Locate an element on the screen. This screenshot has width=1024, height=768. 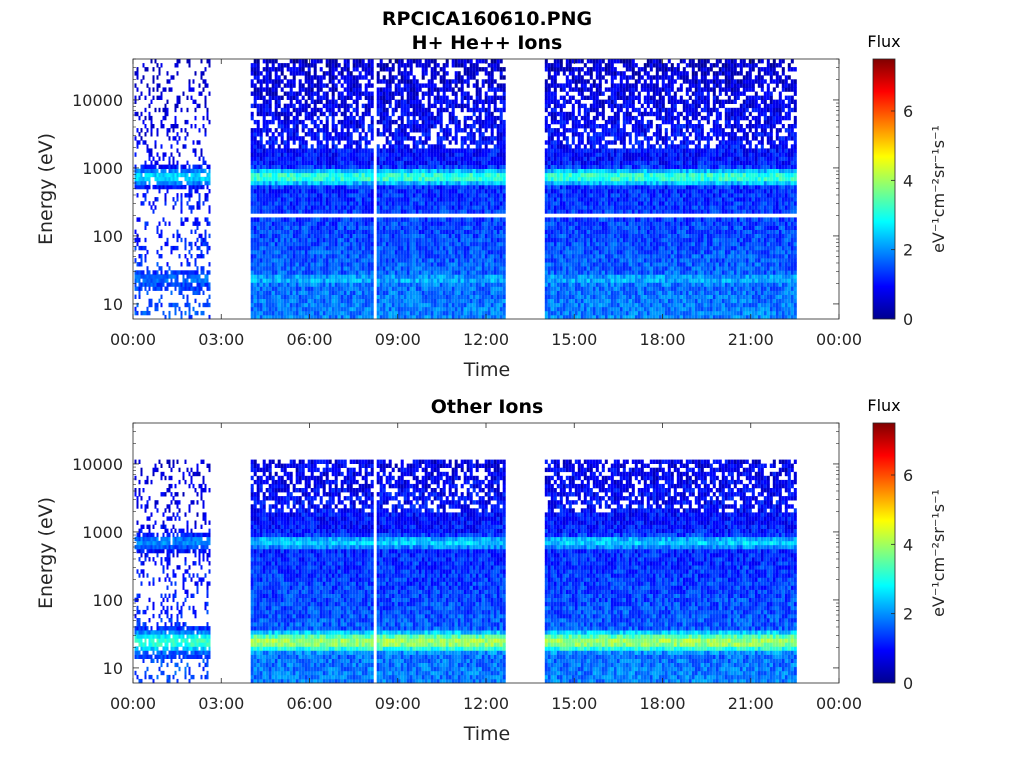
figure-title: RPCICA160610.PNG is located at coordinates (487, 19).